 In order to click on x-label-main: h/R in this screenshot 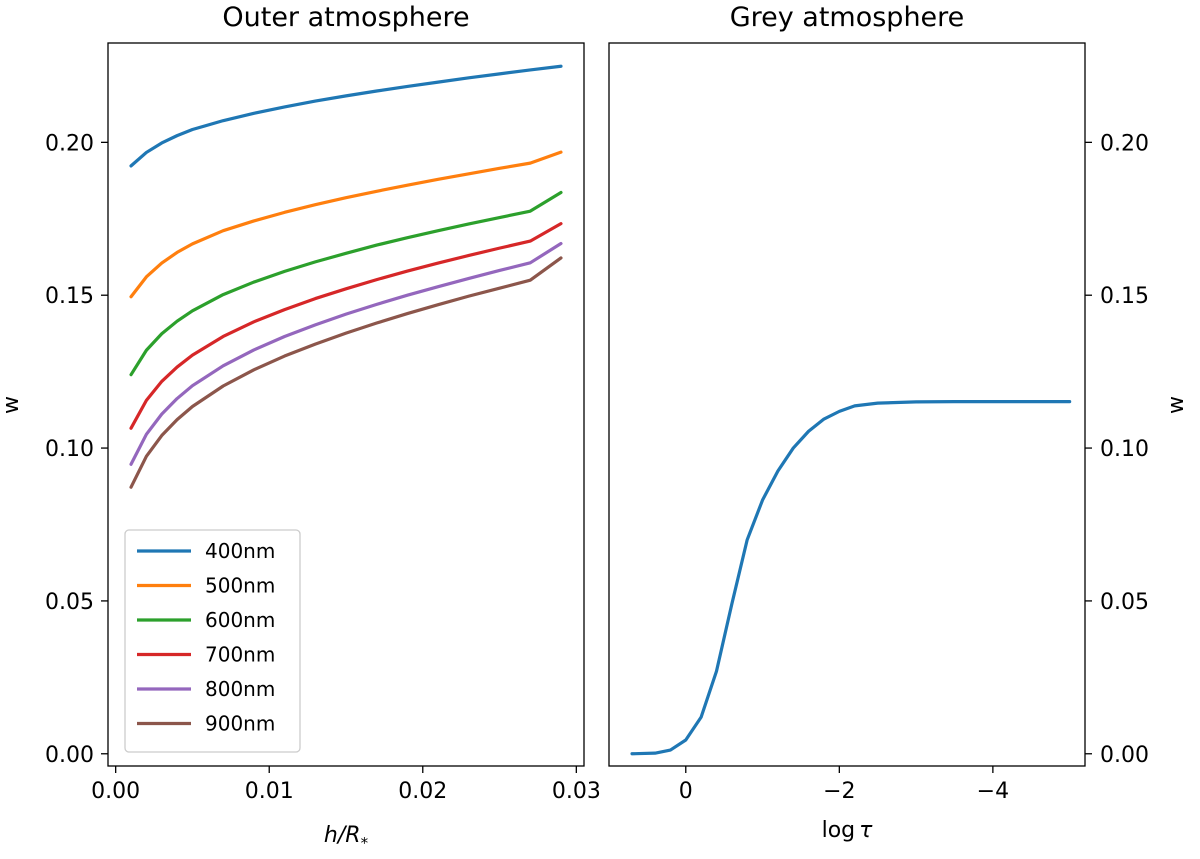, I will do `click(342, 835)`.